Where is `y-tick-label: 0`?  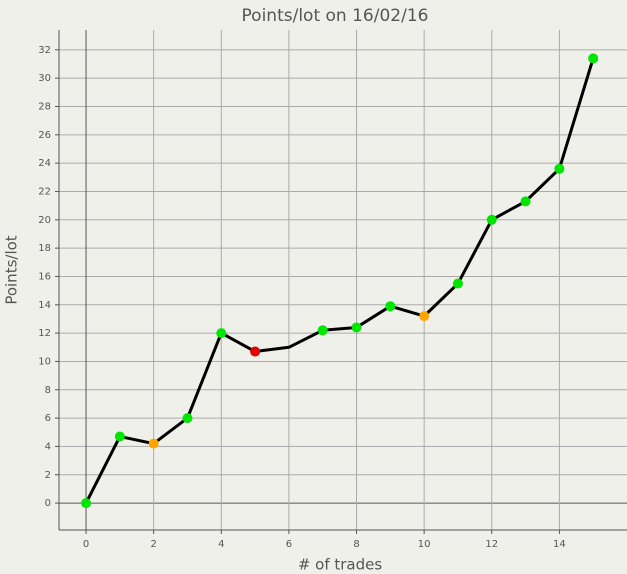 y-tick-label: 0 is located at coordinates (48, 503).